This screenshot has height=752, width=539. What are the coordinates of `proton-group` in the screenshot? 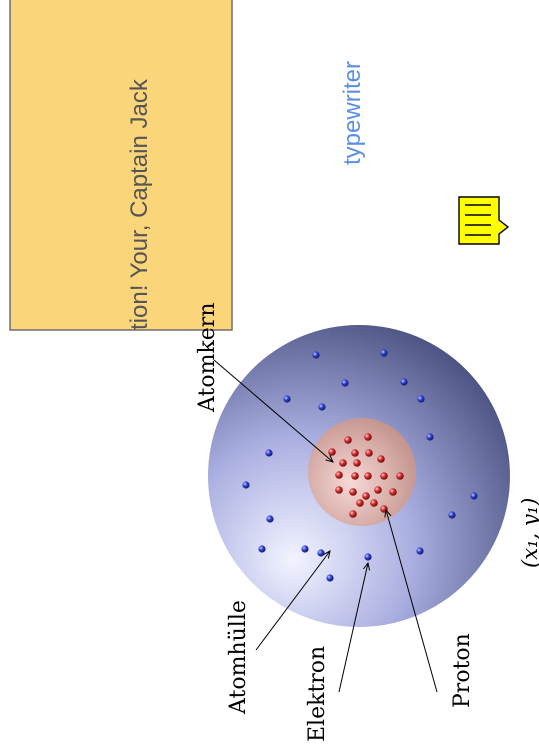 It's located at (366, 475).